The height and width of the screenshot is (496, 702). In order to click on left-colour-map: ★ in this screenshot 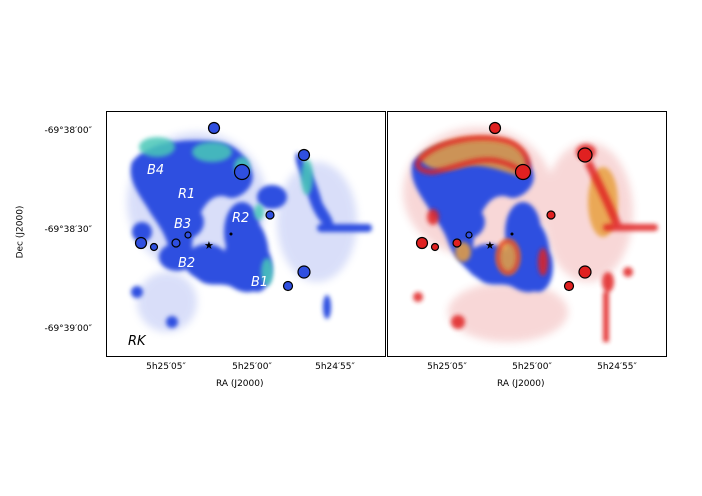, I will do `click(249, 226)`.